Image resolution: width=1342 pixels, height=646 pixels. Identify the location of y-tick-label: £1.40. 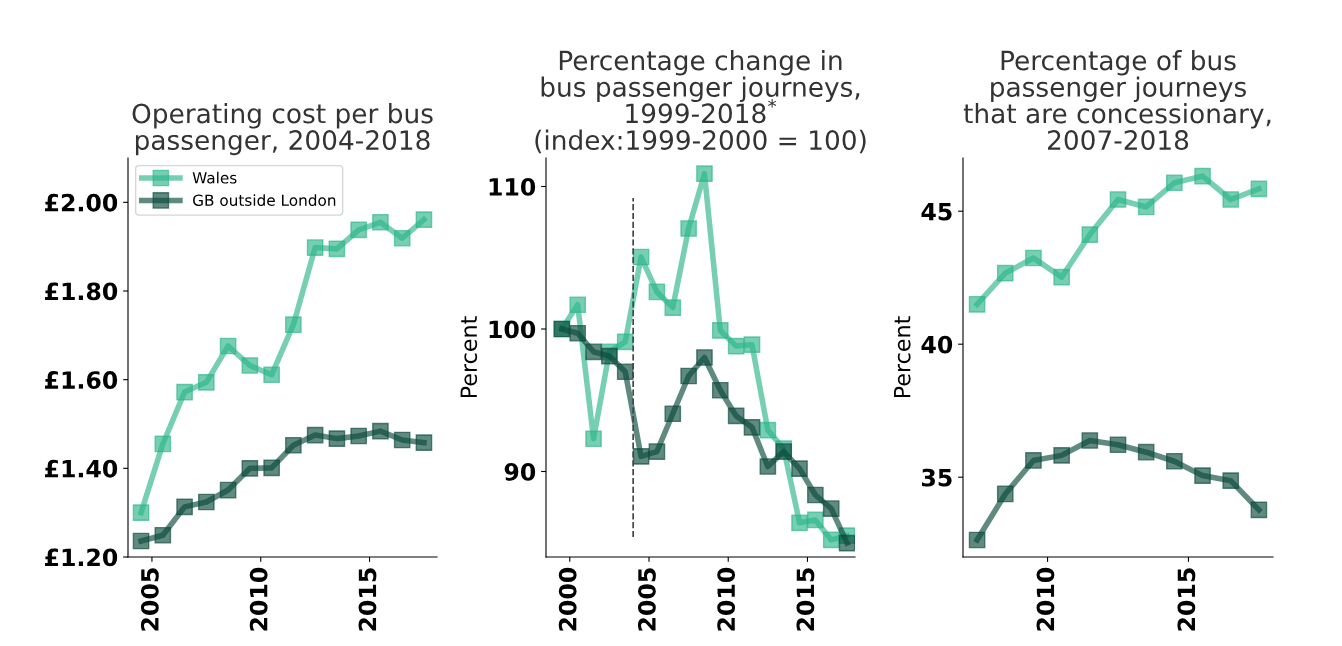
(81, 468).